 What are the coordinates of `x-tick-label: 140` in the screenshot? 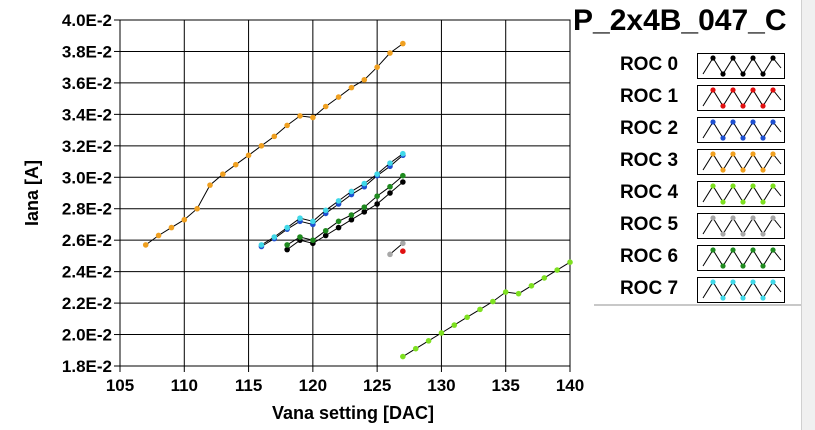 It's located at (570, 385).